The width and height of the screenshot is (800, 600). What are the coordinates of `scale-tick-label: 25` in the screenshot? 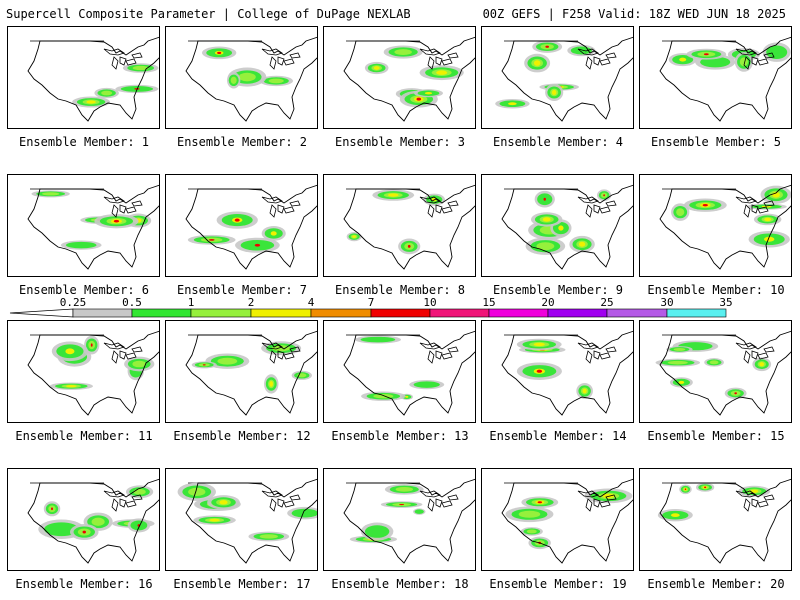 It's located at (607, 302).